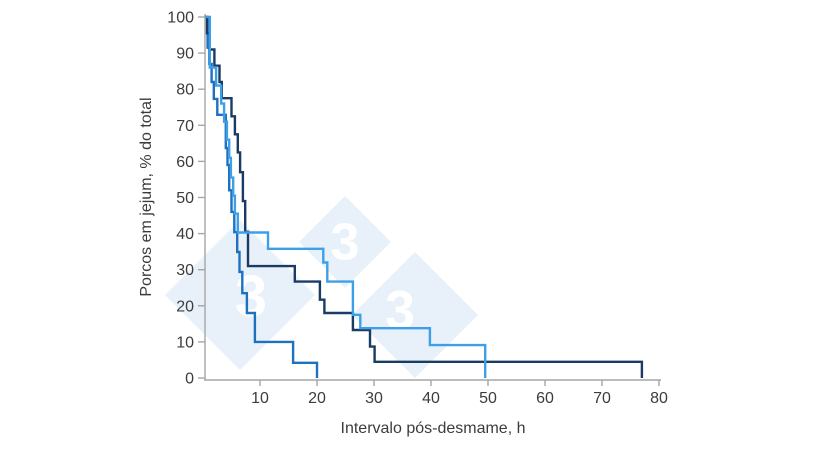  Describe the element at coordinates (433, 428) in the screenshot. I see `x-axis-title: Intervalo pós-desmame, h` at that location.